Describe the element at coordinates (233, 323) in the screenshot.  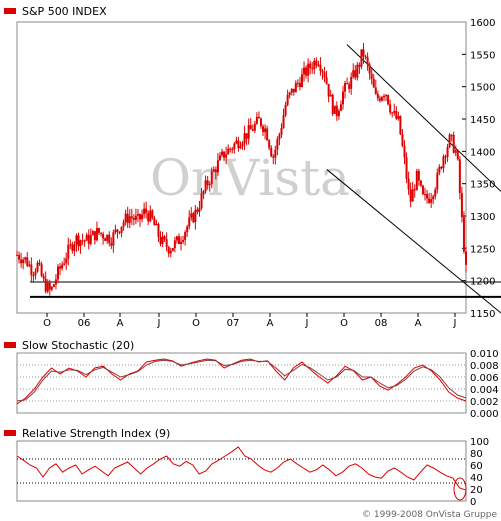
I see `x-tick-label: 07` at that location.